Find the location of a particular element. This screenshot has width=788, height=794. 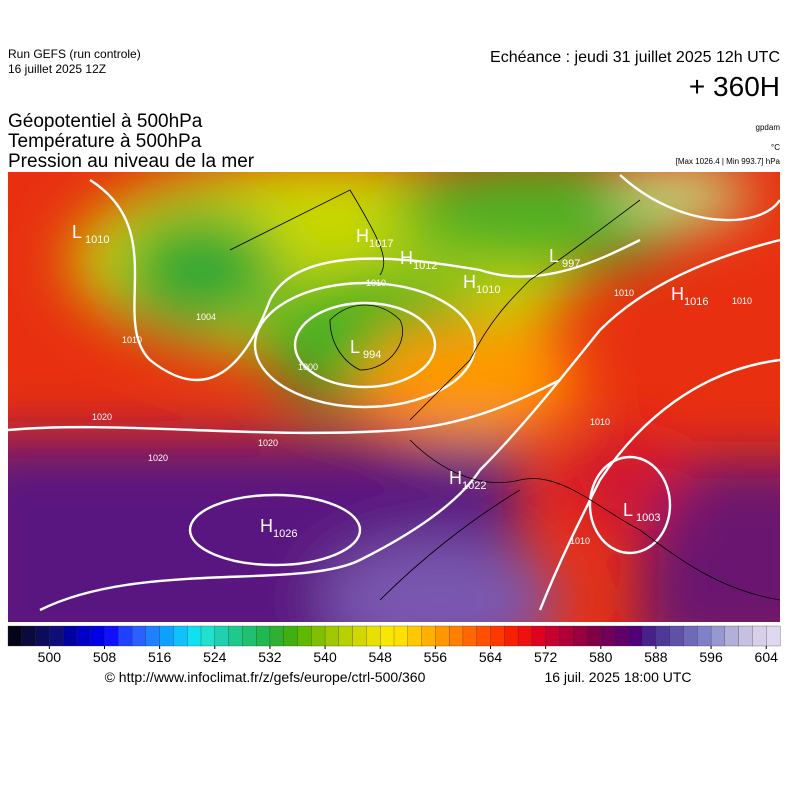

center-value: 1022 is located at coordinates (474, 486).